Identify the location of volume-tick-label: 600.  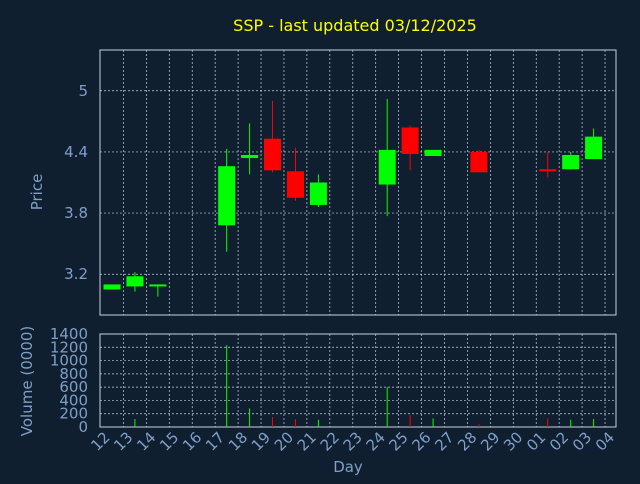
(73, 387).